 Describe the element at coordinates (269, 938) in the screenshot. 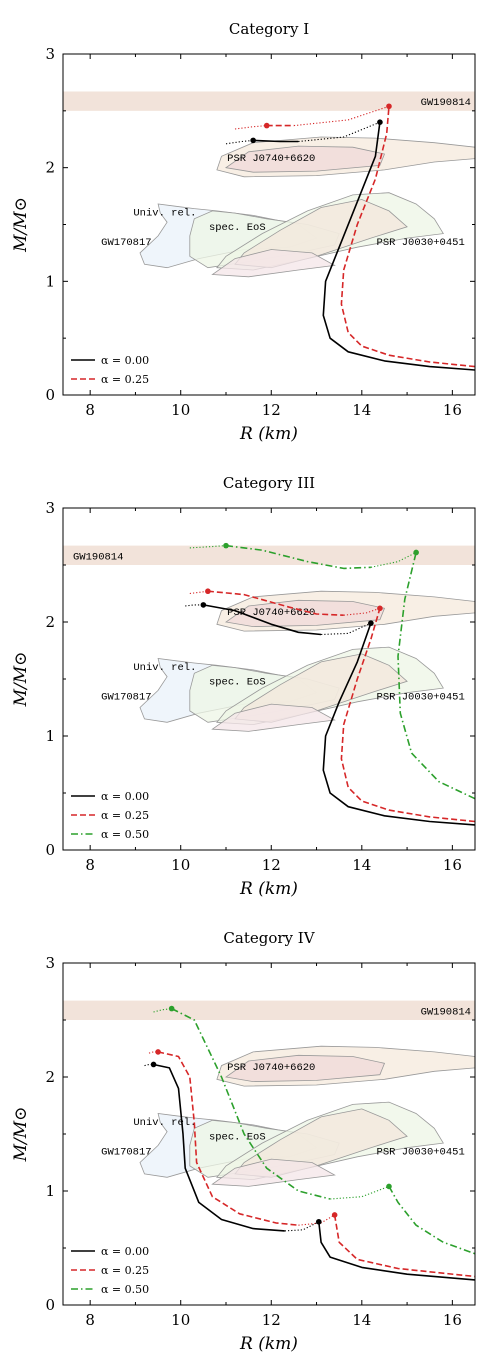

I see `chart-title: Category IV` at that location.